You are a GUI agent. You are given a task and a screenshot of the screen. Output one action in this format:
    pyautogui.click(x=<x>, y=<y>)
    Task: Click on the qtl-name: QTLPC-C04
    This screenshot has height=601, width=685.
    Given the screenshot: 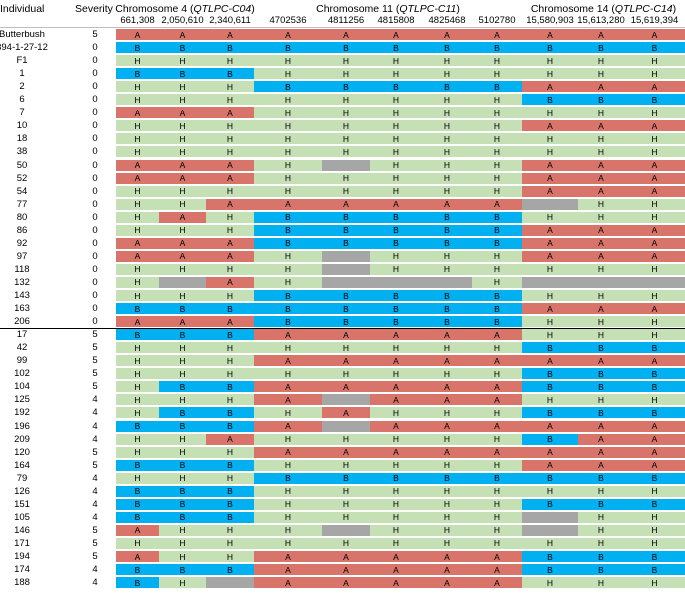 What is the action you would take?
    pyautogui.click(x=222, y=9)
    